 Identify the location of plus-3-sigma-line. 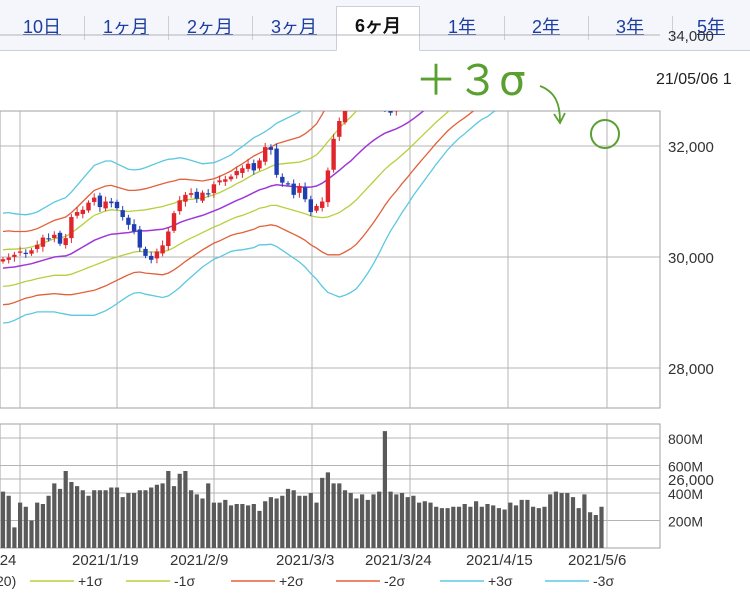
(152, 163).